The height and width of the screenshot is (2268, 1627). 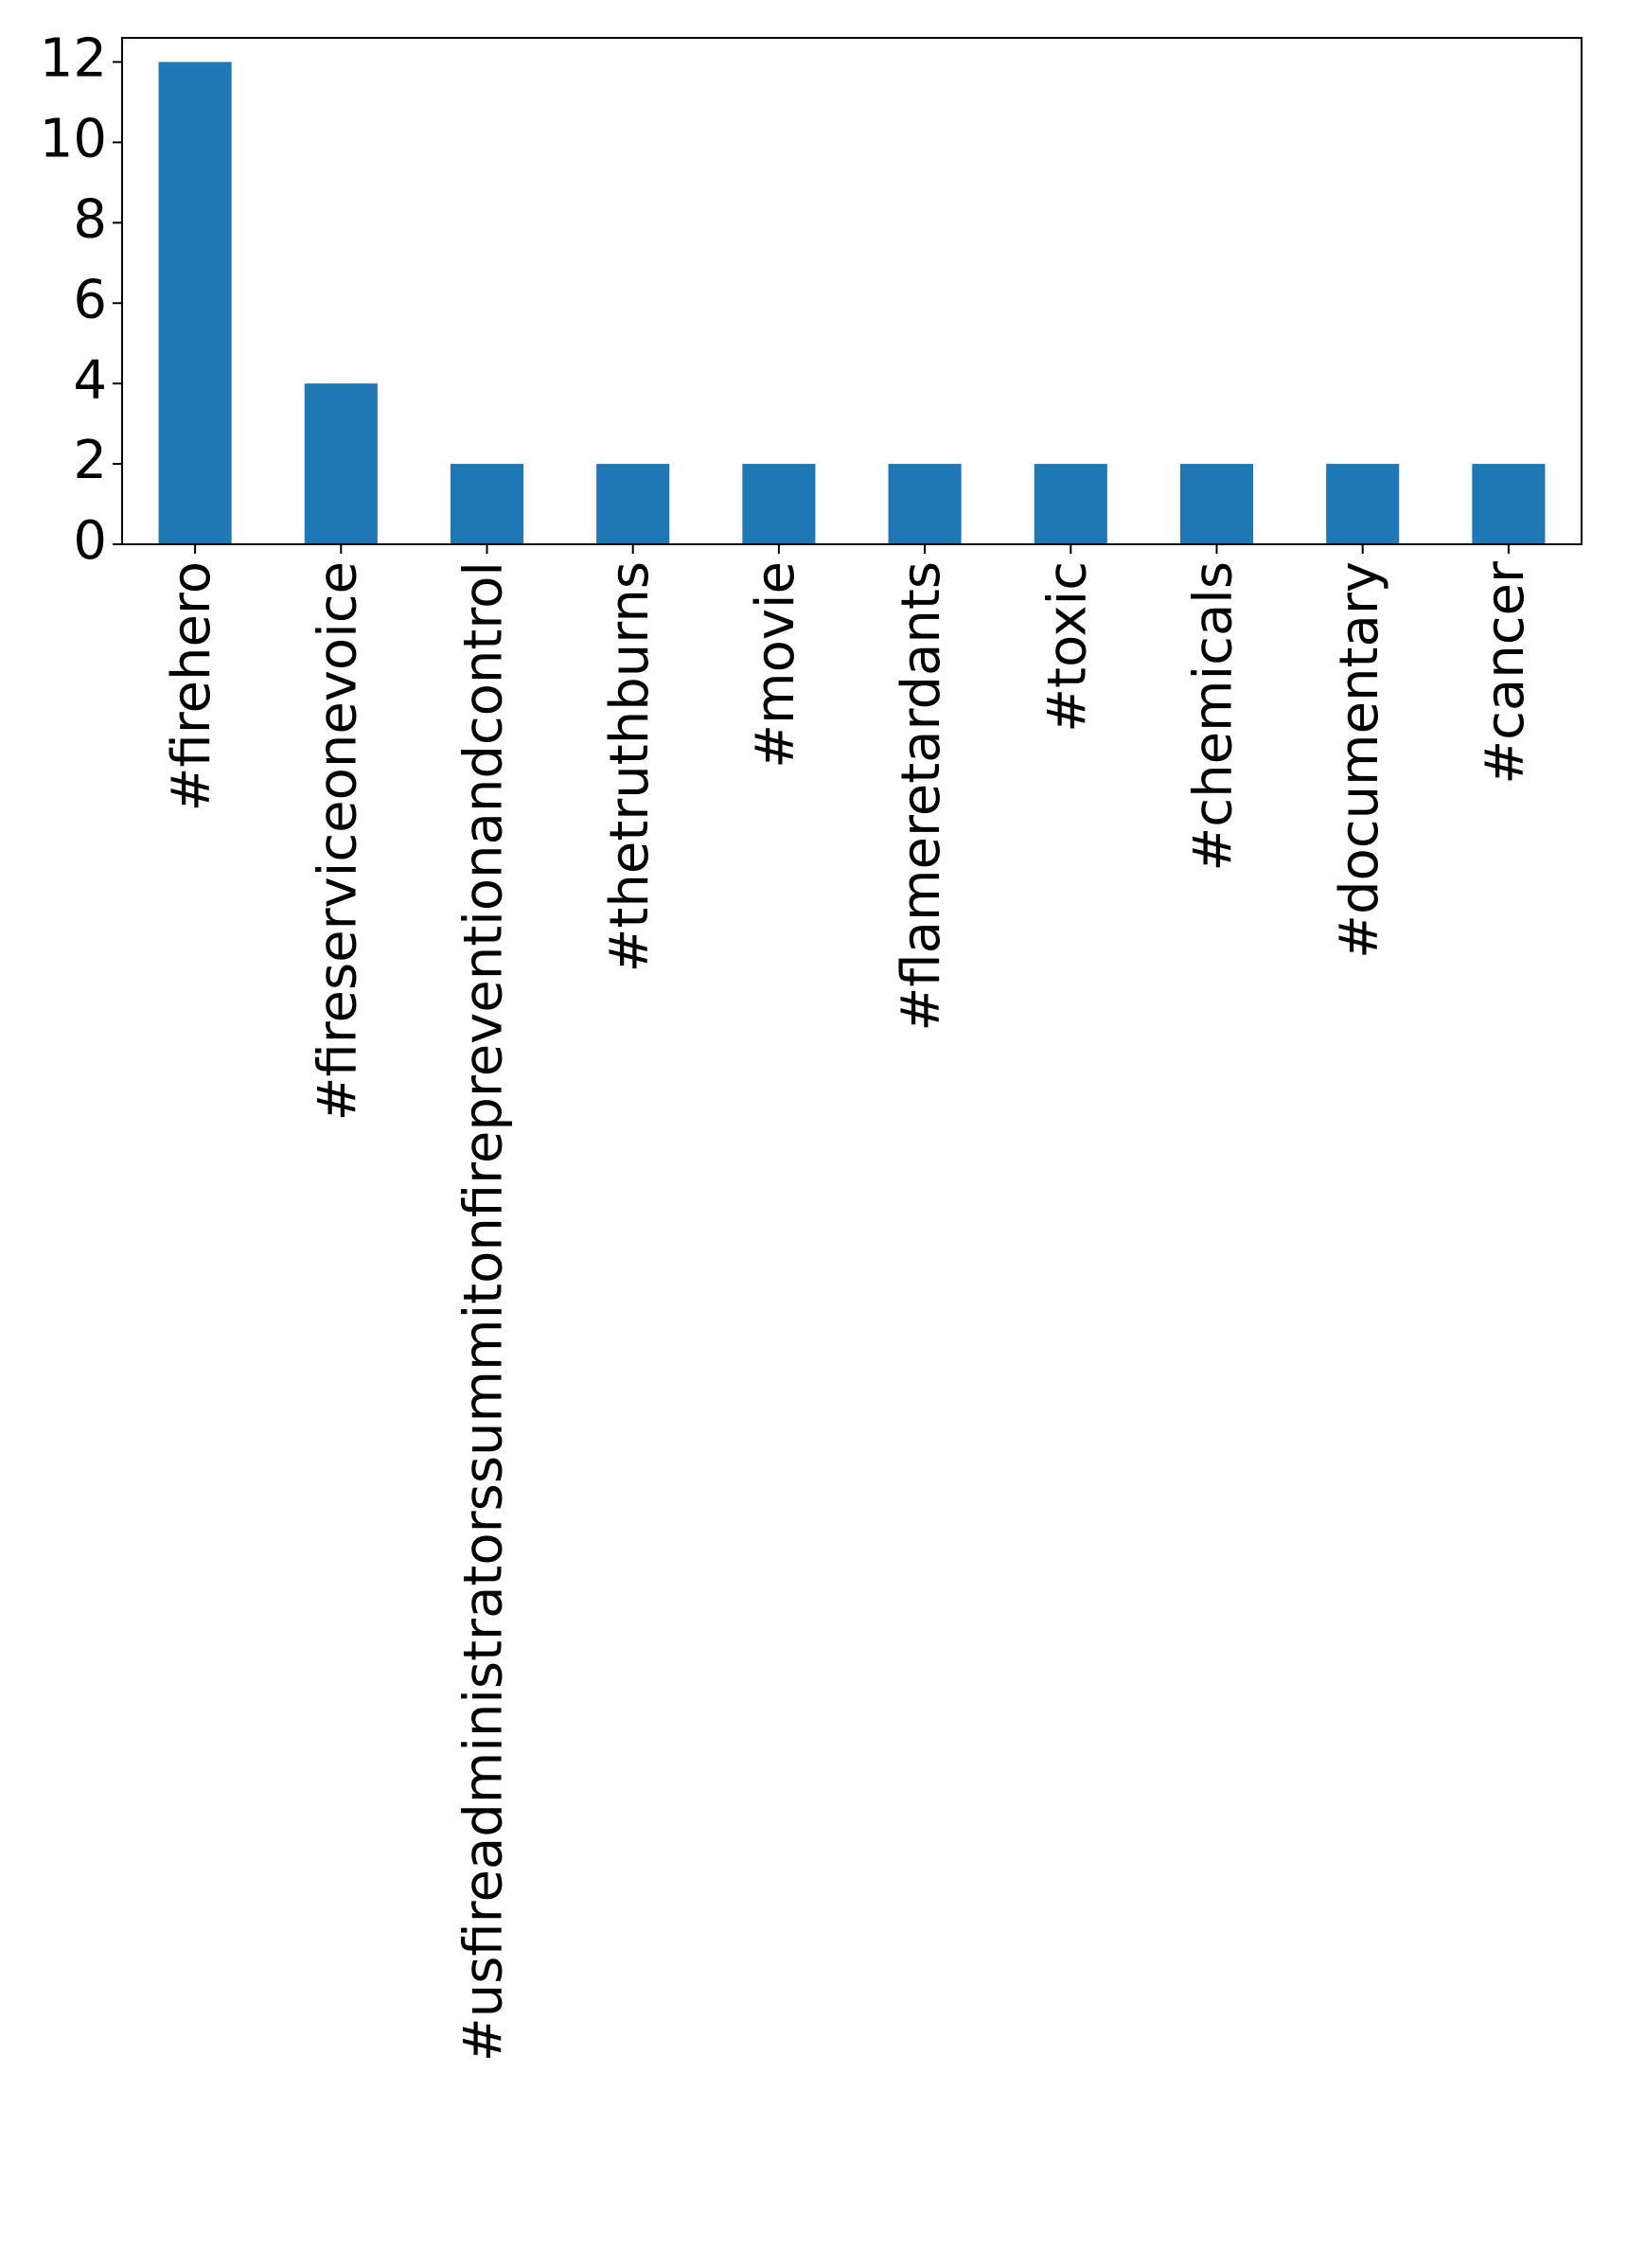 I want to click on x-tick-label: #firehero, so click(x=191, y=686).